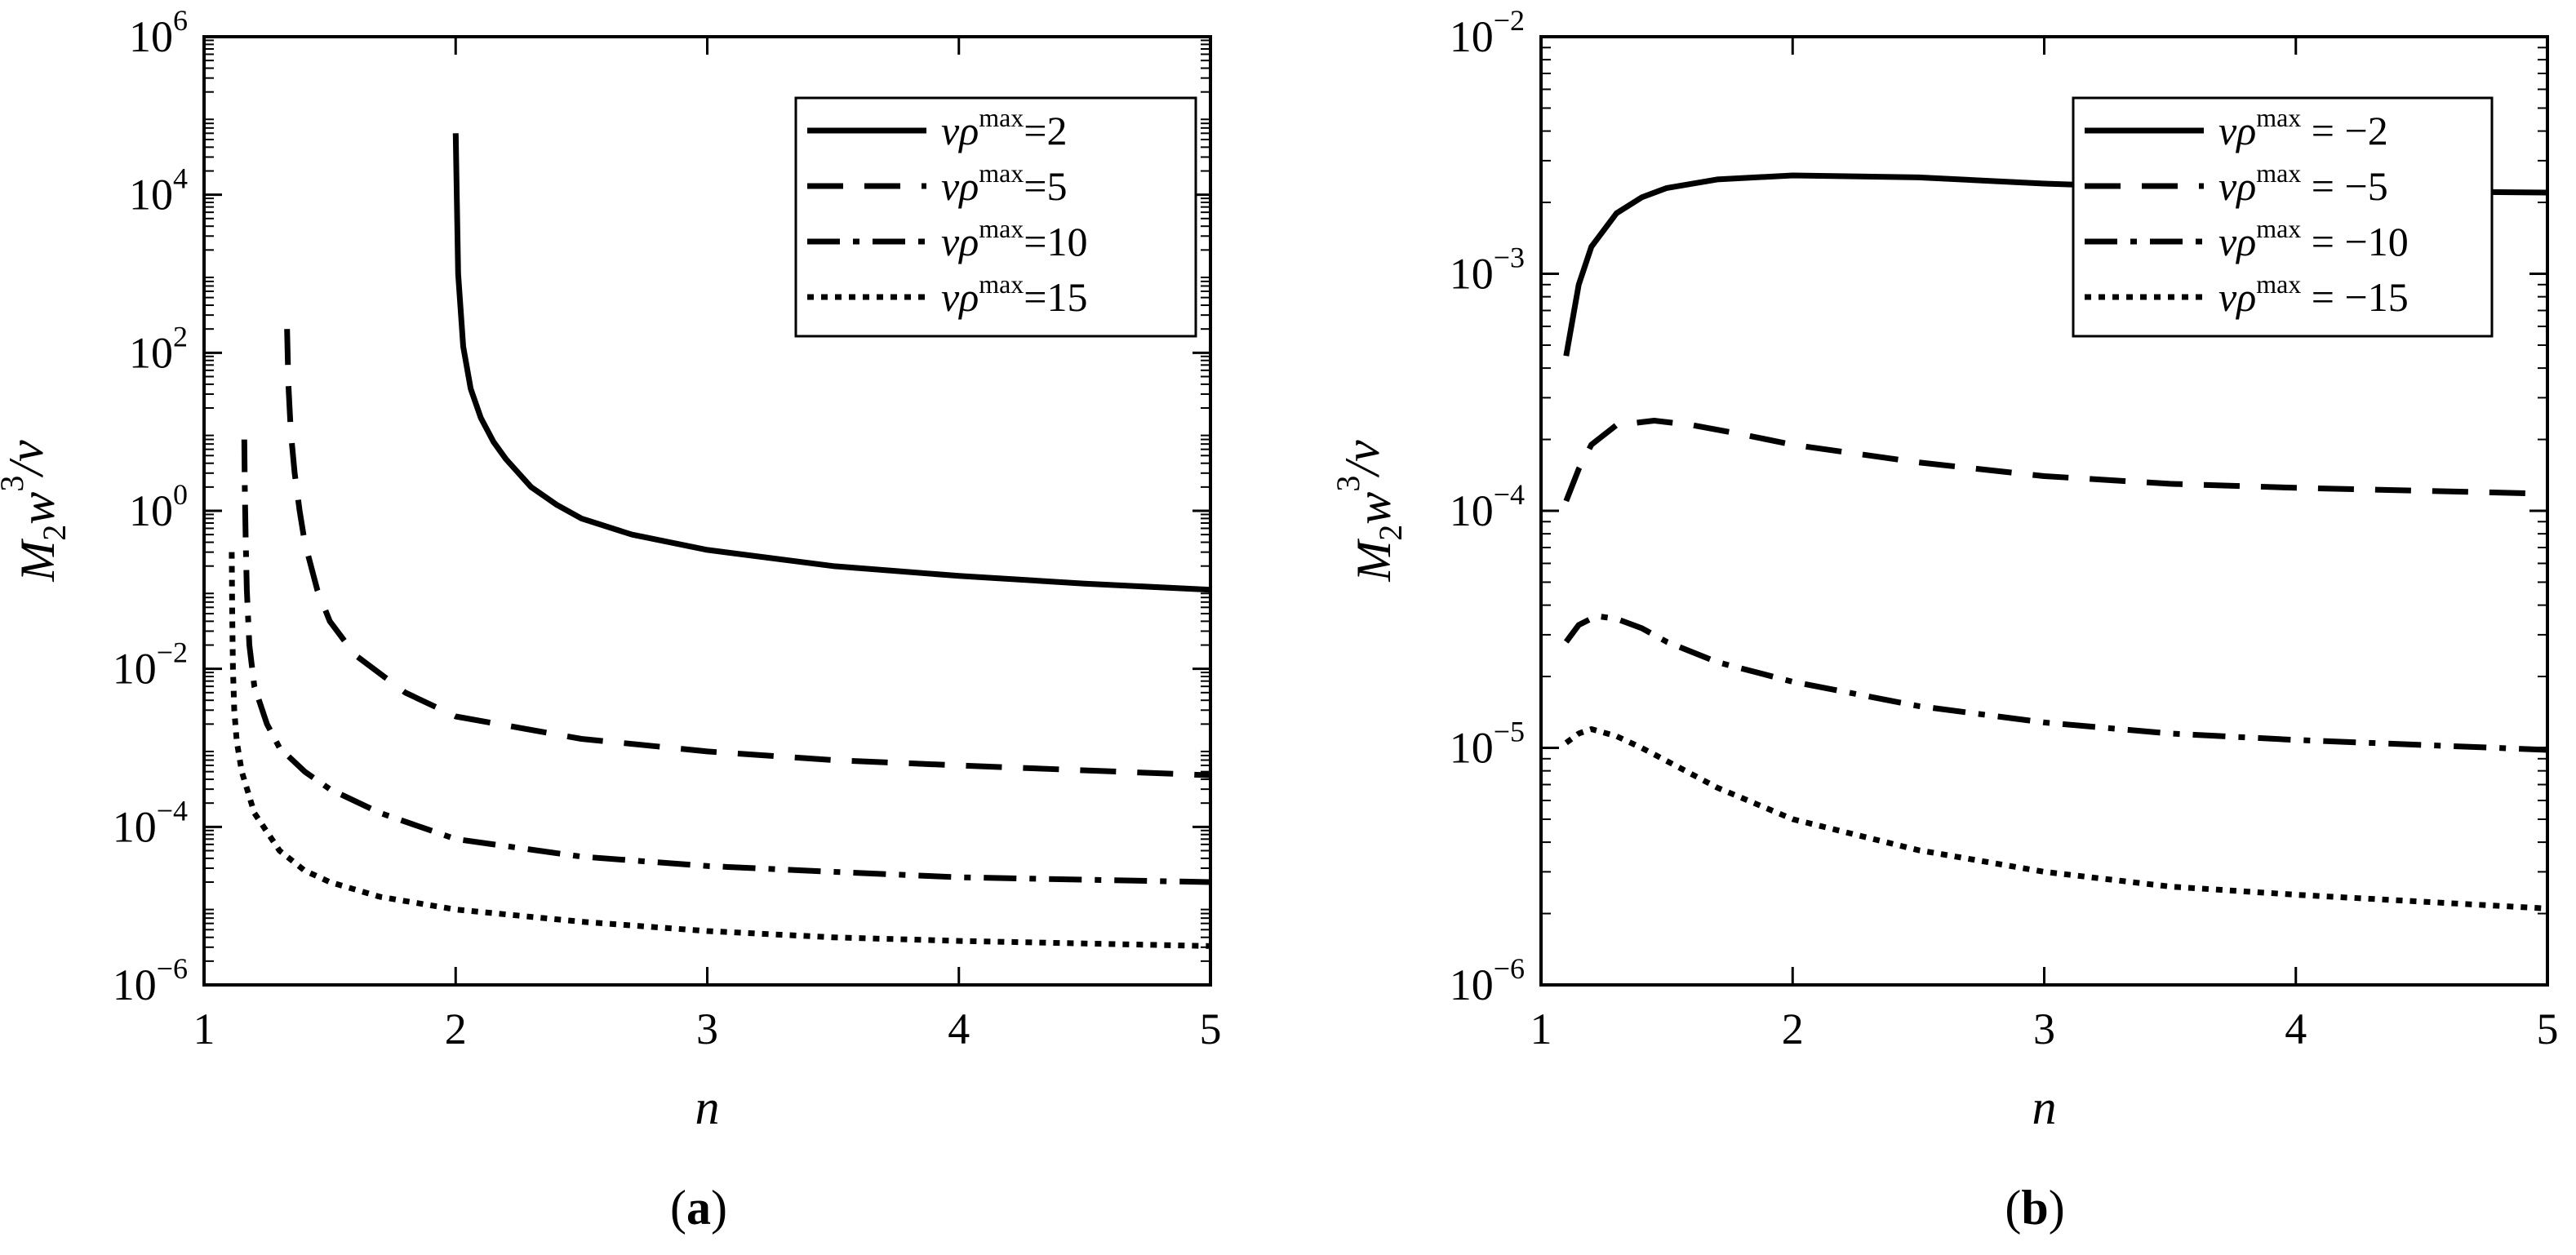 This screenshot has height=1255, width=2576. Describe the element at coordinates (158, 191) in the screenshot. I see `y-tick-label: 10⁴` at that location.